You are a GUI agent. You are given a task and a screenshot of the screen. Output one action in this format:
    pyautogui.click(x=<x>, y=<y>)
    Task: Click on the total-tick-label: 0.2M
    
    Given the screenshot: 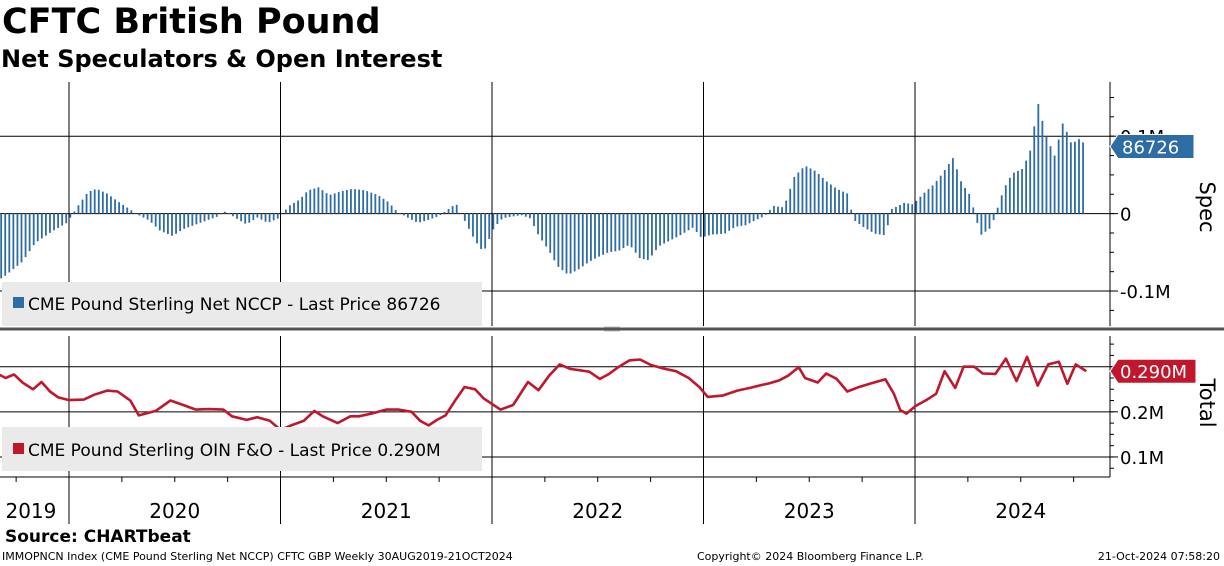 What is the action you would take?
    pyautogui.click(x=1142, y=413)
    